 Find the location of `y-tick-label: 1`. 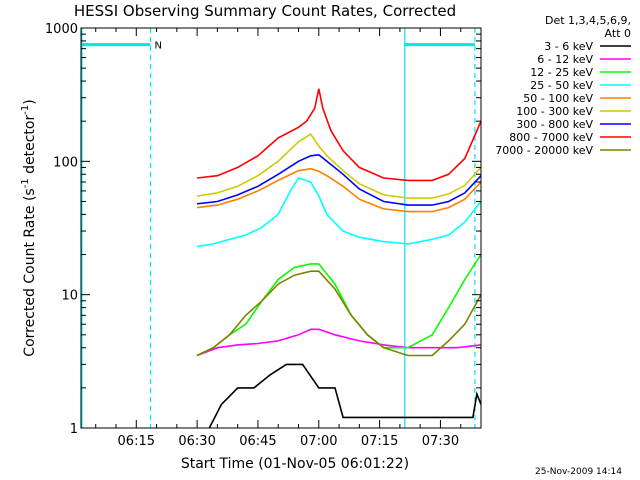

y-tick-label: 1 is located at coordinates (74, 429).